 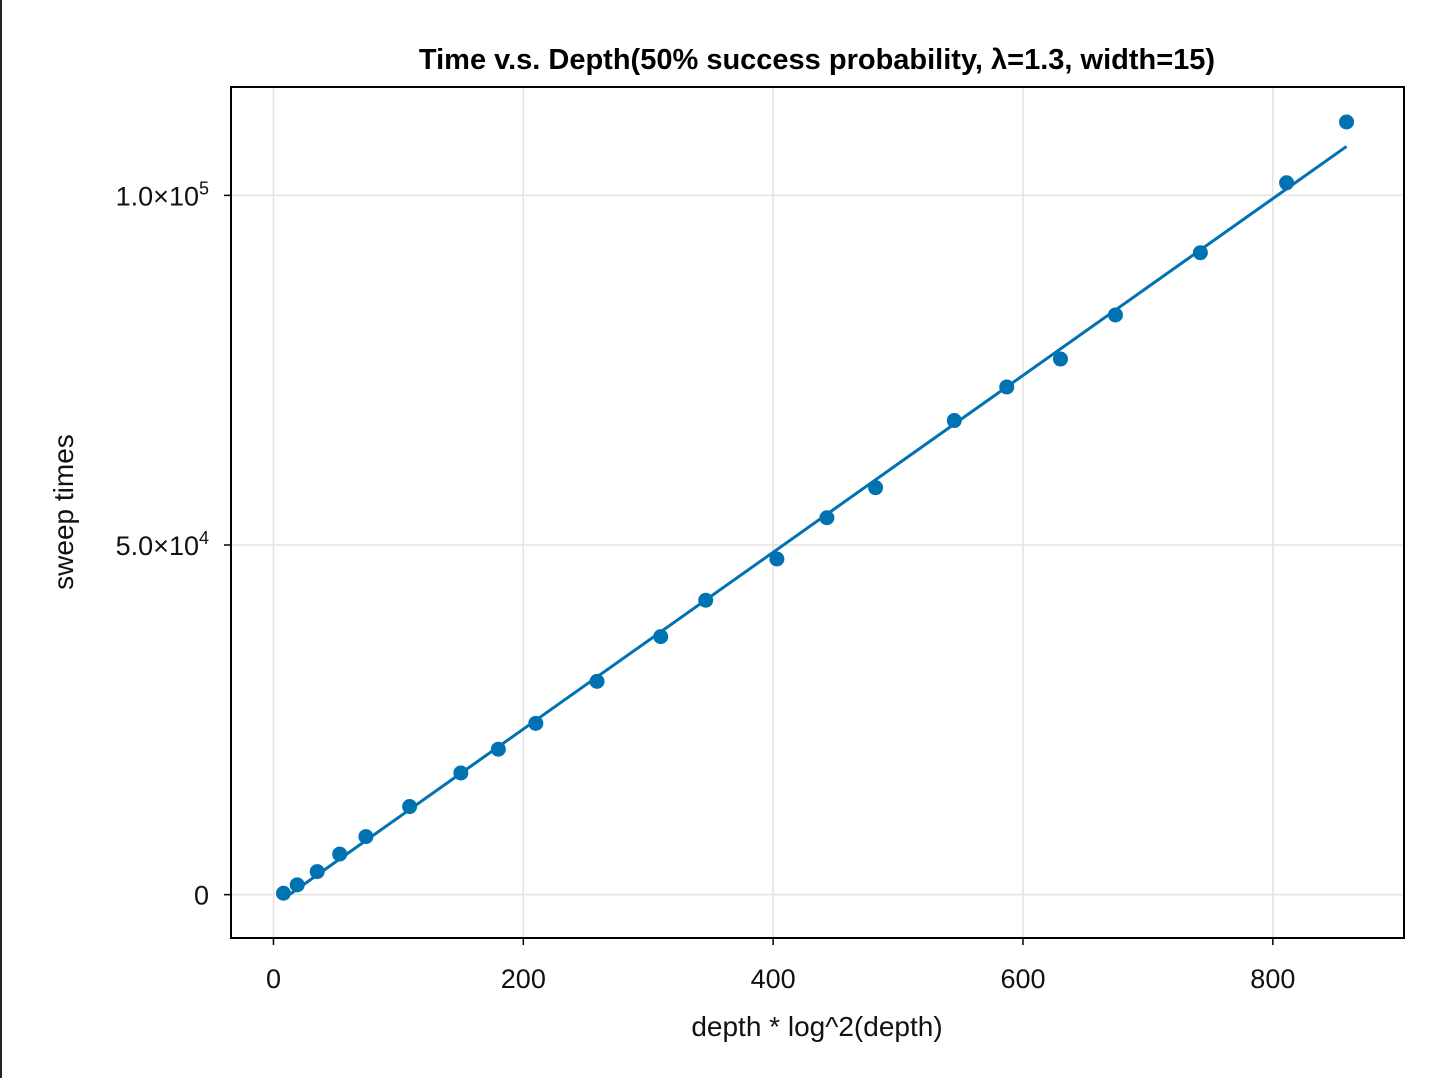 I want to click on y-tick-label: 0, so click(x=201, y=896).